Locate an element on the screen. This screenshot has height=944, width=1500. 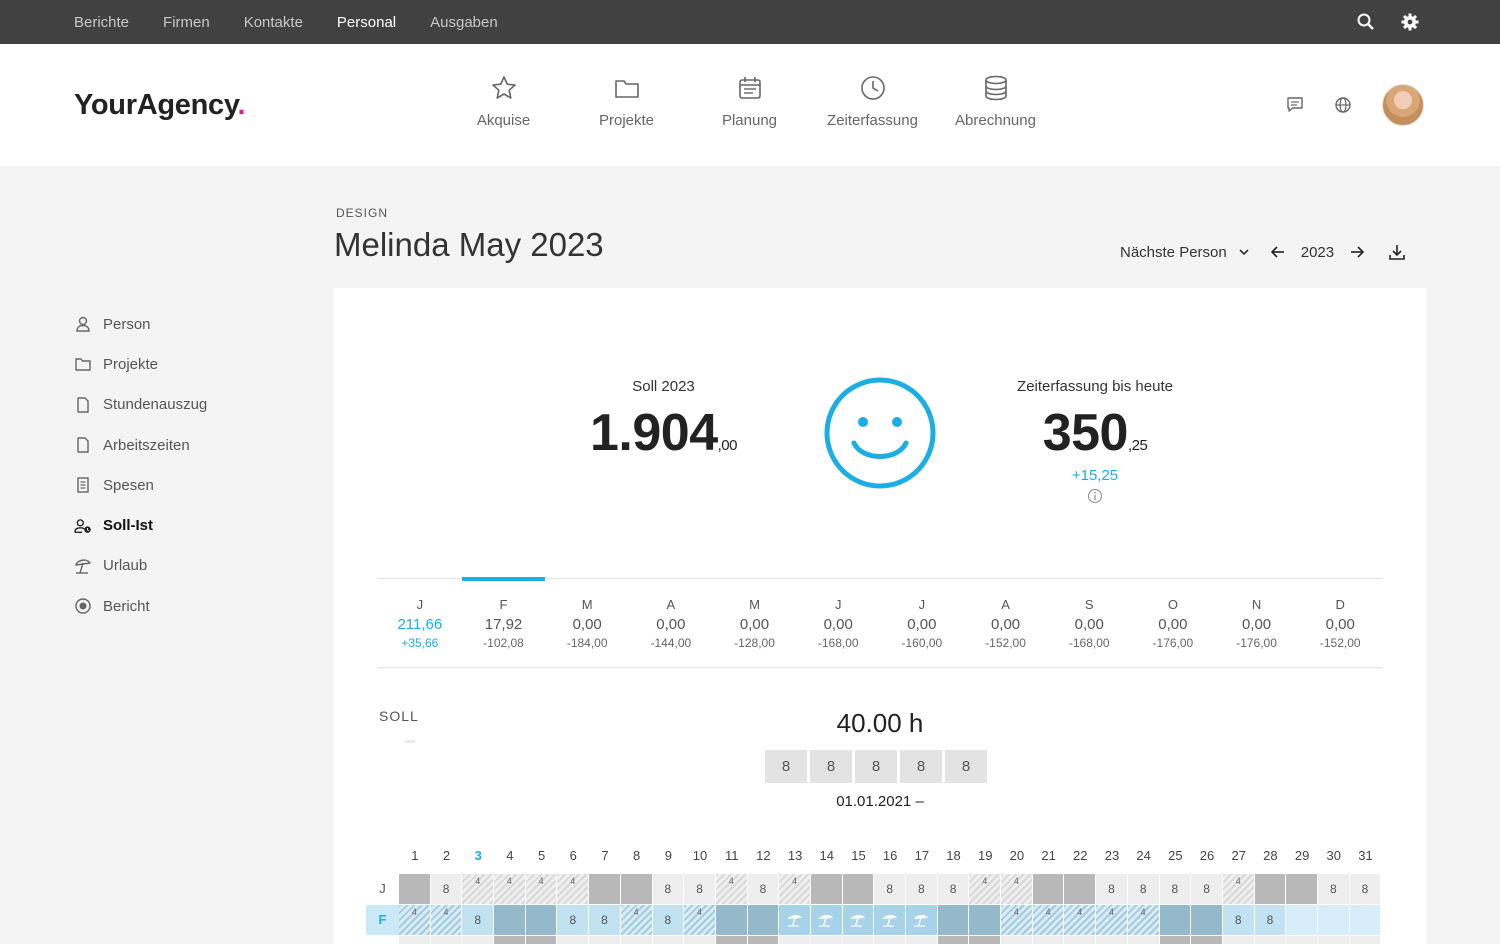
logo: YourAgency. is located at coordinates (160, 105).